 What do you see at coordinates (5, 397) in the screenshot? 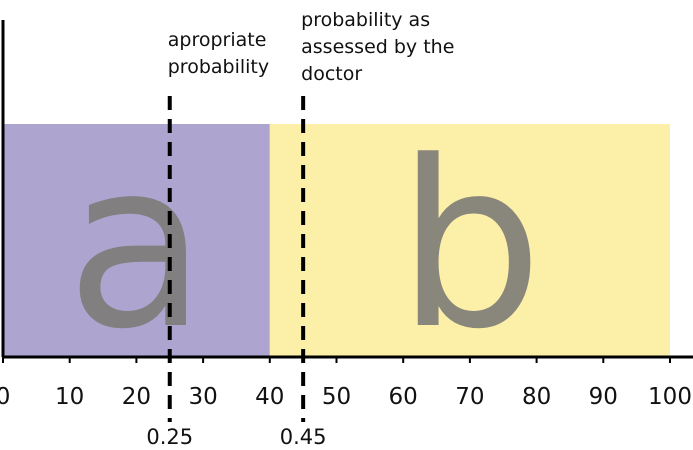
I see `x-tick-label: 0` at bounding box center [5, 397].